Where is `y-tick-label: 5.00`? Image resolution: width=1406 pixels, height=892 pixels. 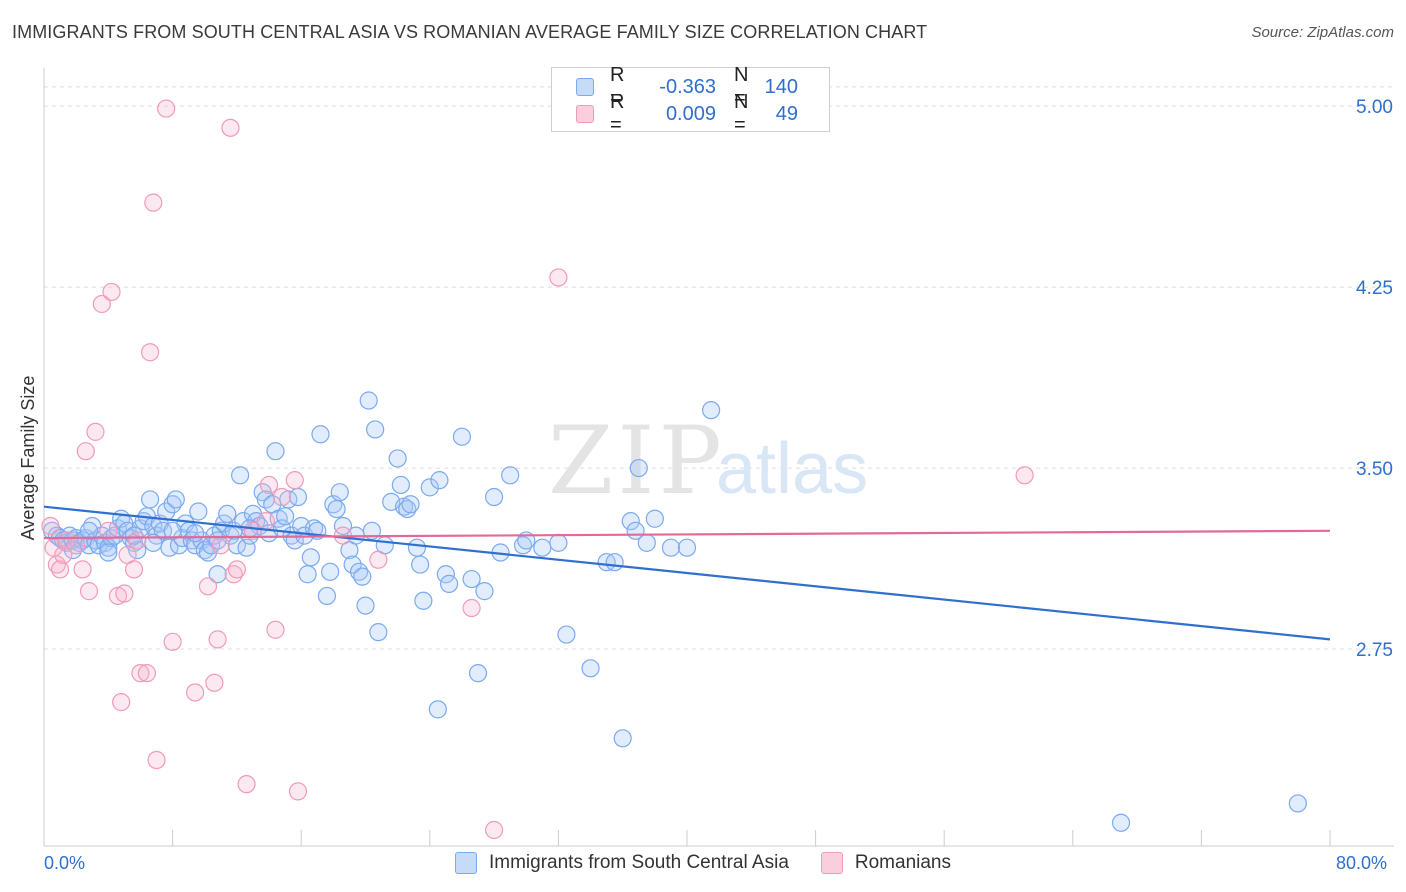
y-tick-label: 5.00 is located at coordinates (1374, 107).